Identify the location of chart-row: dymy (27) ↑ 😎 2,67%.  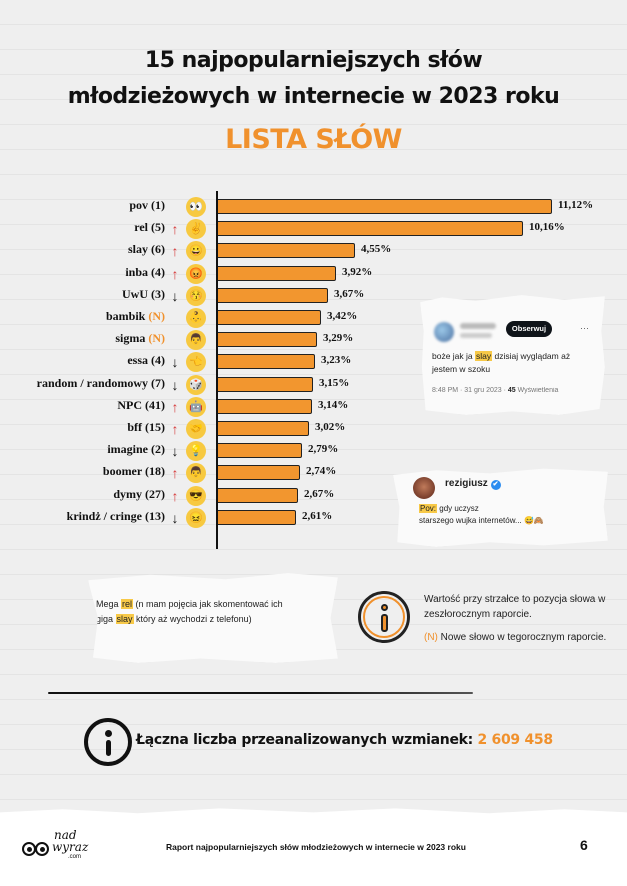
(313, 496).